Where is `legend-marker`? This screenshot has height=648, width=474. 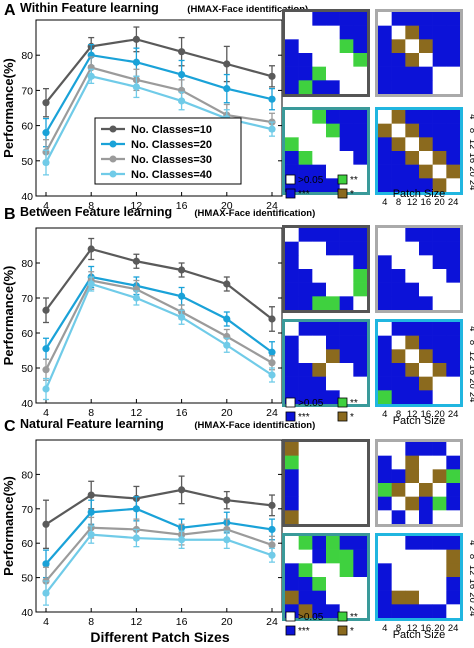 legend-marker is located at coordinates (113, 144).